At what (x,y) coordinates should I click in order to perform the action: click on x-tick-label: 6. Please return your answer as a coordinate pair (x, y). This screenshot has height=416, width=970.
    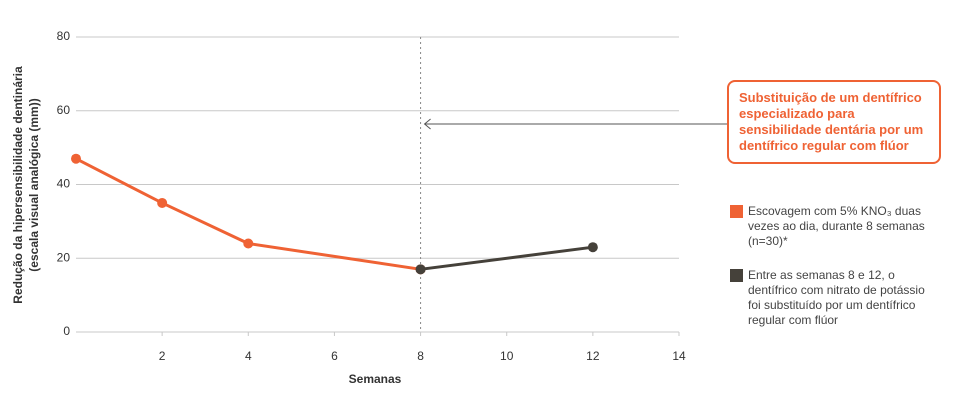
    Looking at the image, I should click on (334, 356).